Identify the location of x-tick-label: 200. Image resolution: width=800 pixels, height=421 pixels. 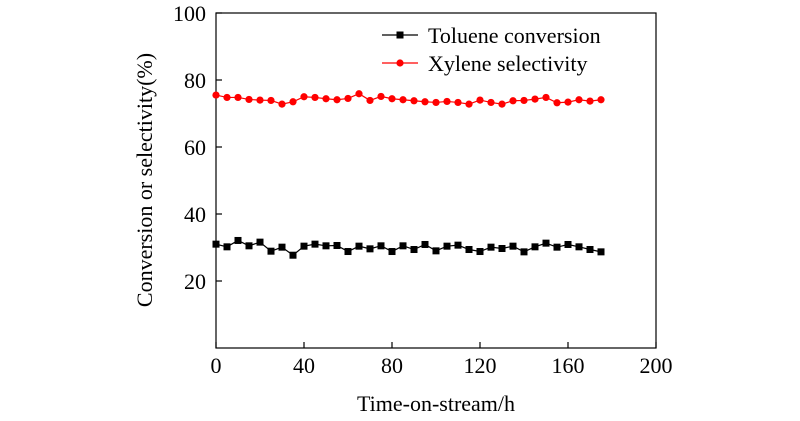
(656, 365).